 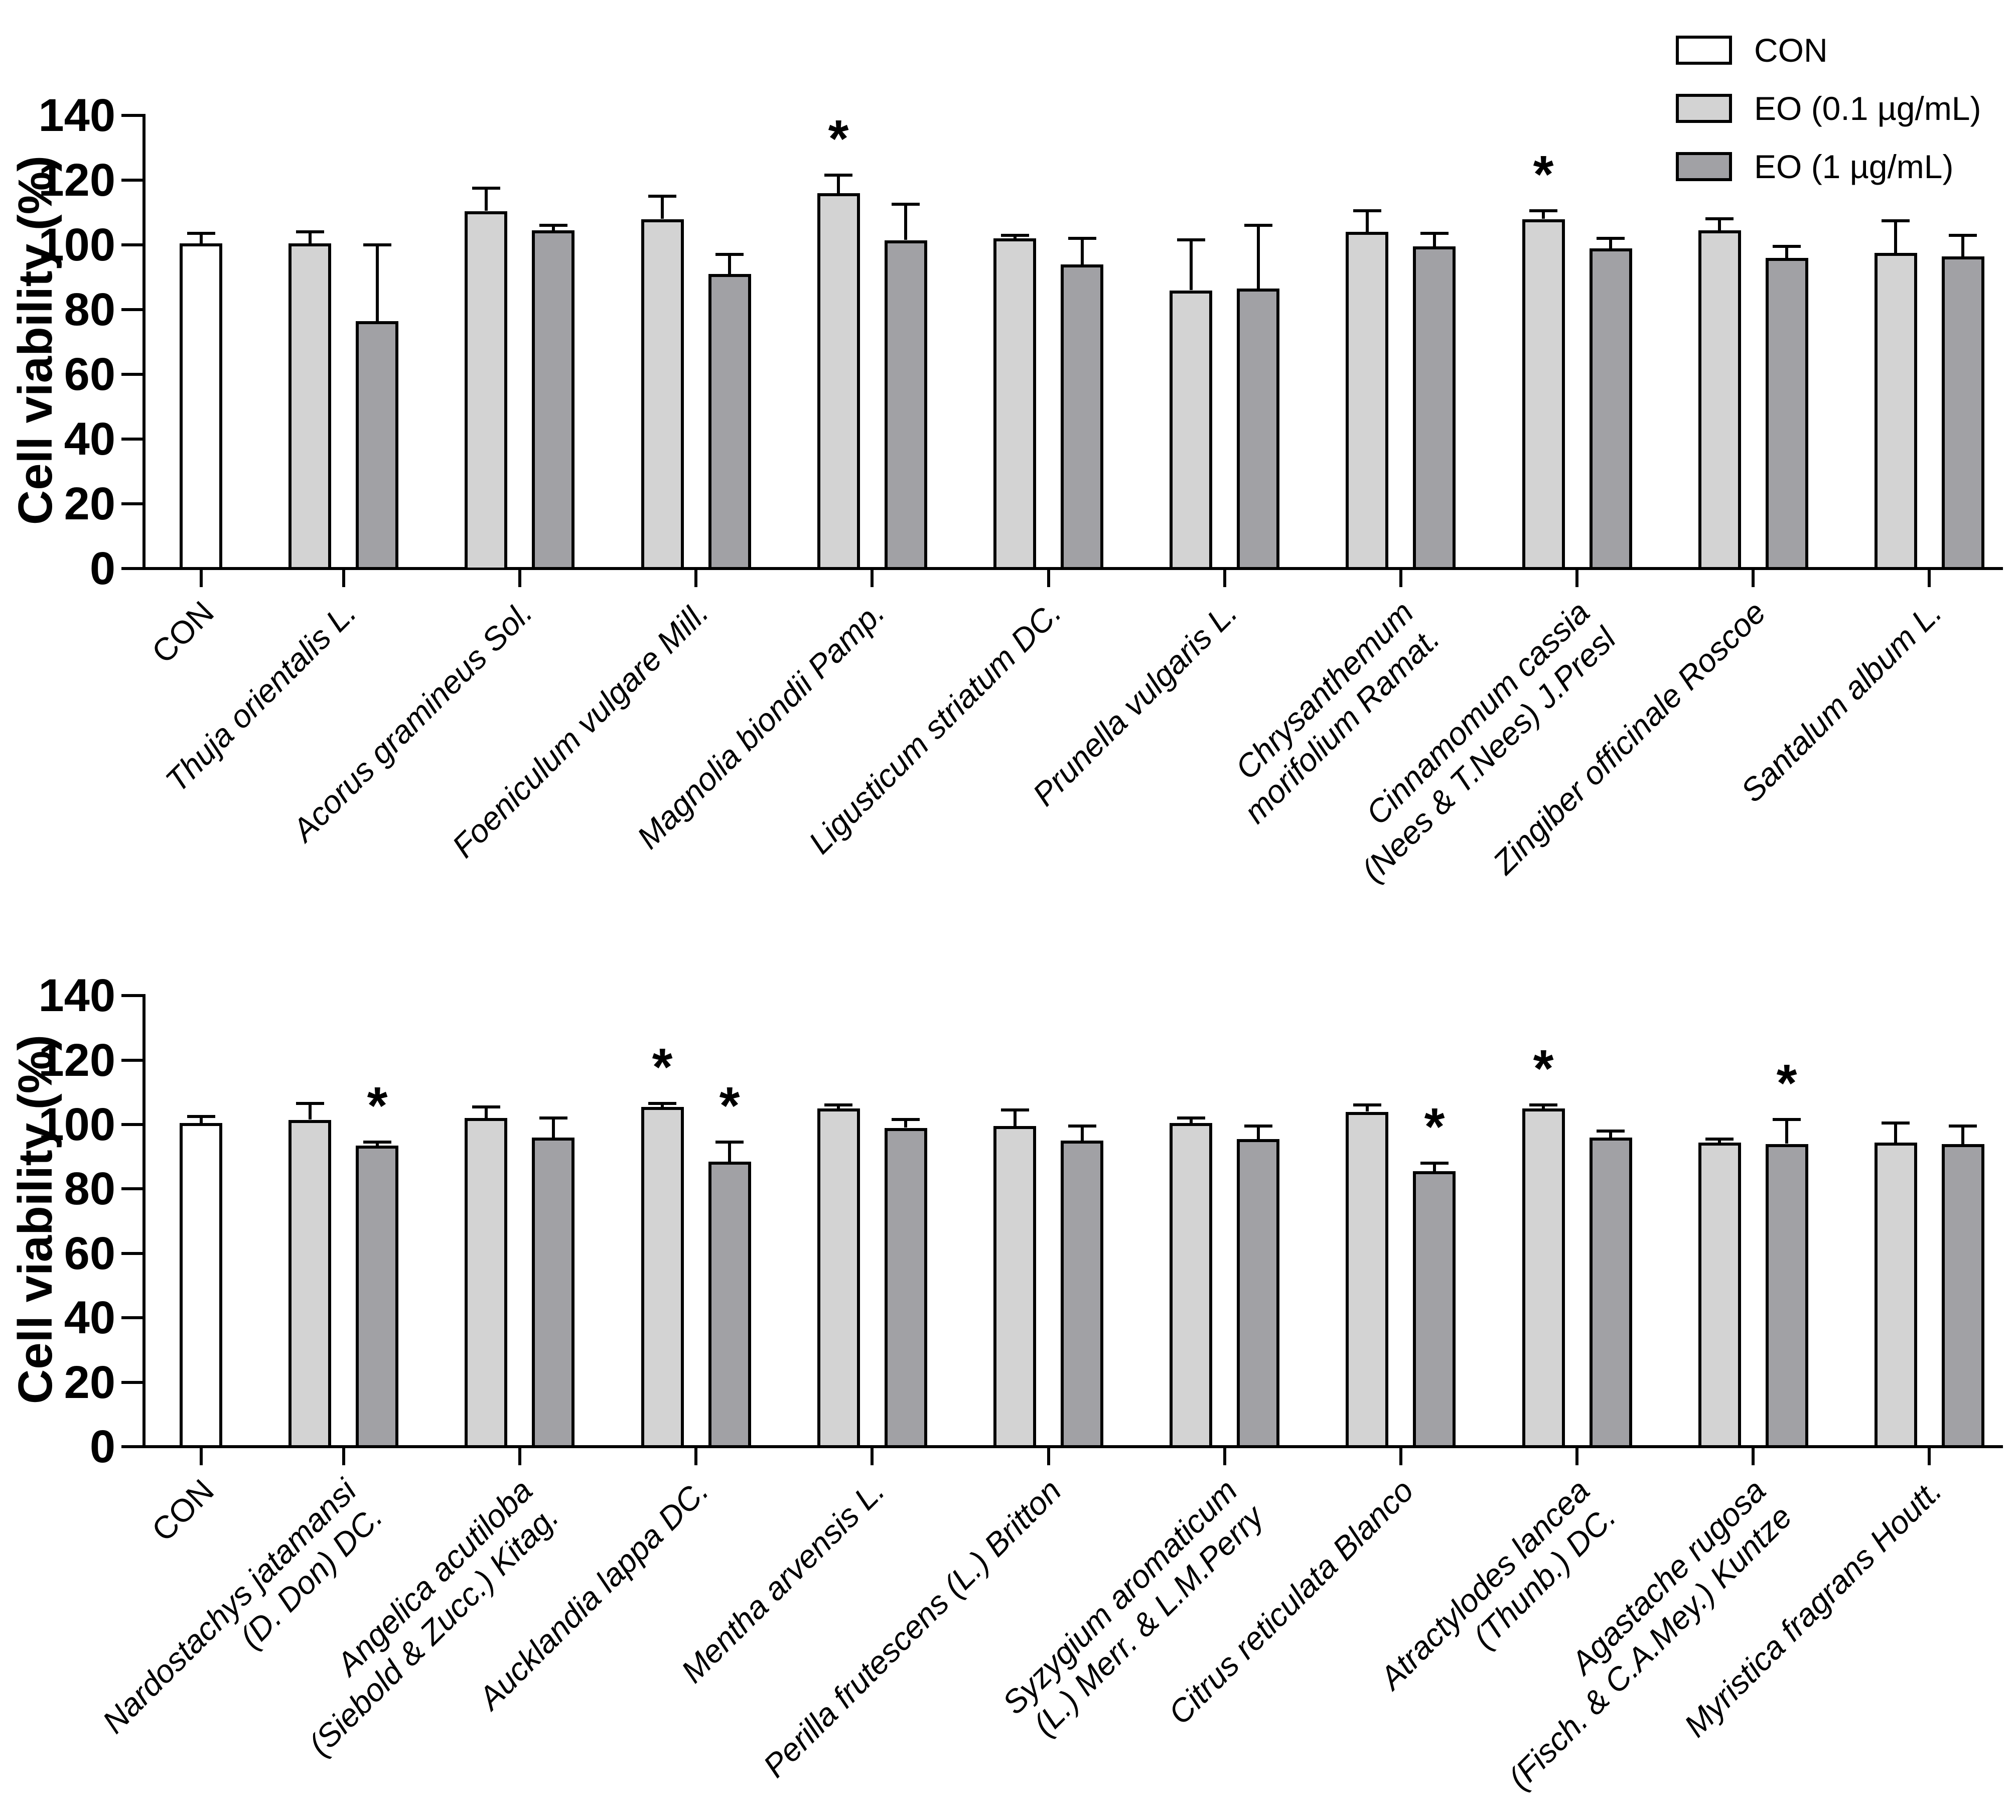 I want to click on category-label: Foeniculum vulgare Mill., so click(x=419, y=891).